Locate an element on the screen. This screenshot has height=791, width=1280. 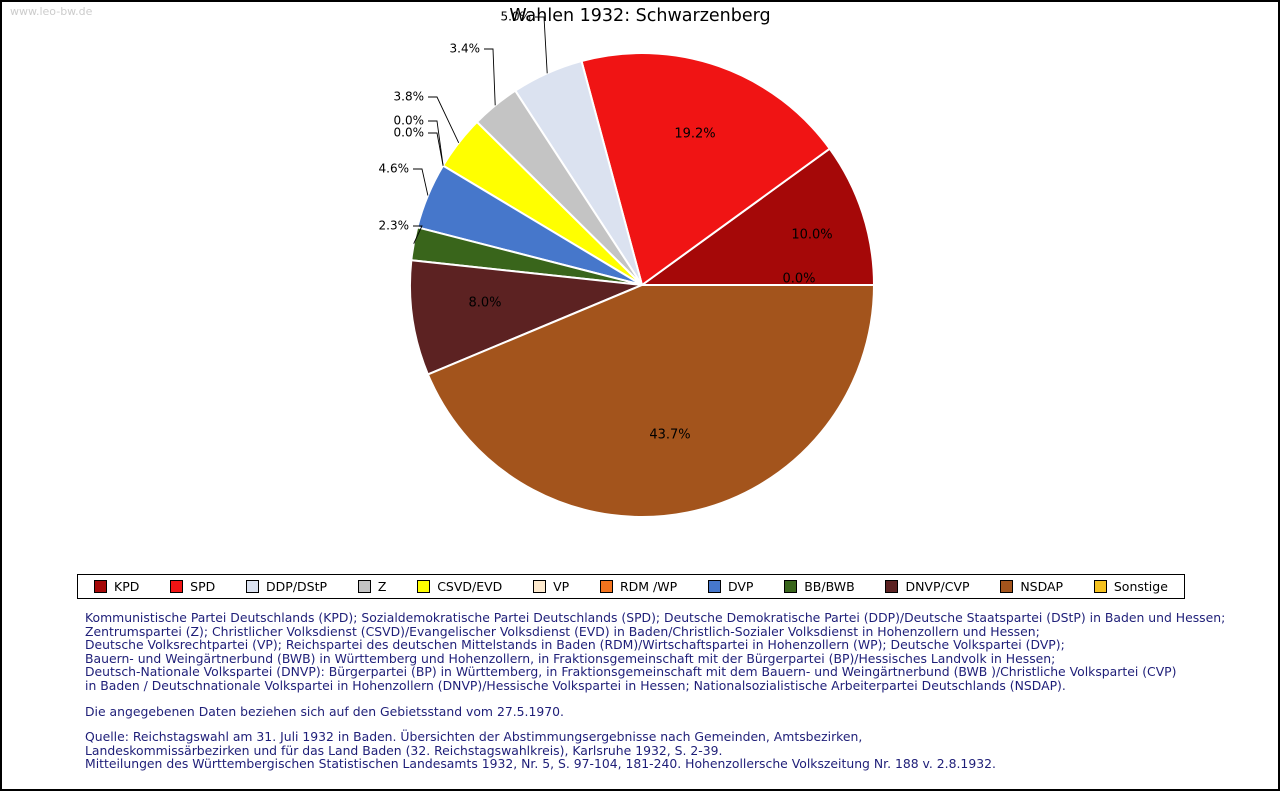
pie-label-bb-bwb: 2.3% is located at coordinates (394, 226).